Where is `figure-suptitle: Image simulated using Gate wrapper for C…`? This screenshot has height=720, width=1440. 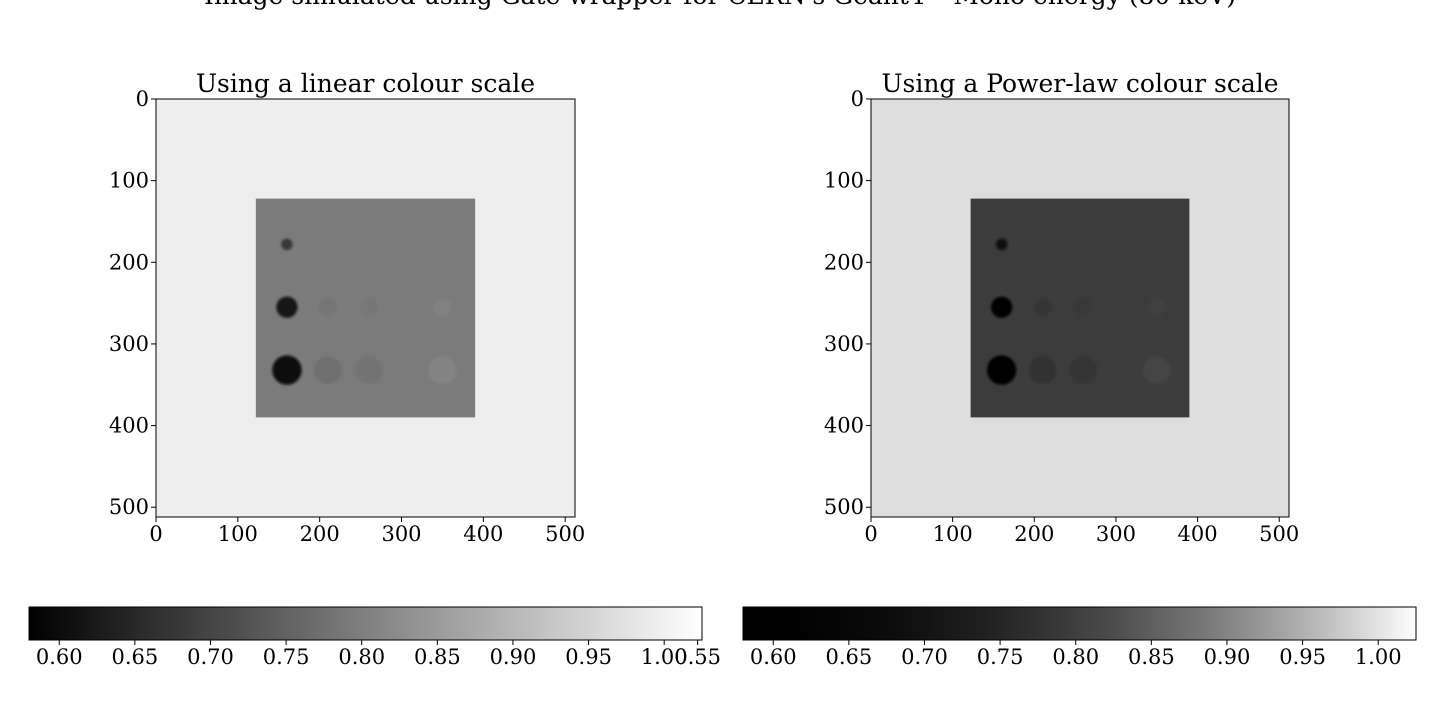
figure-suptitle: Image simulated using Gate wrapper for C… is located at coordinates (720, 5).